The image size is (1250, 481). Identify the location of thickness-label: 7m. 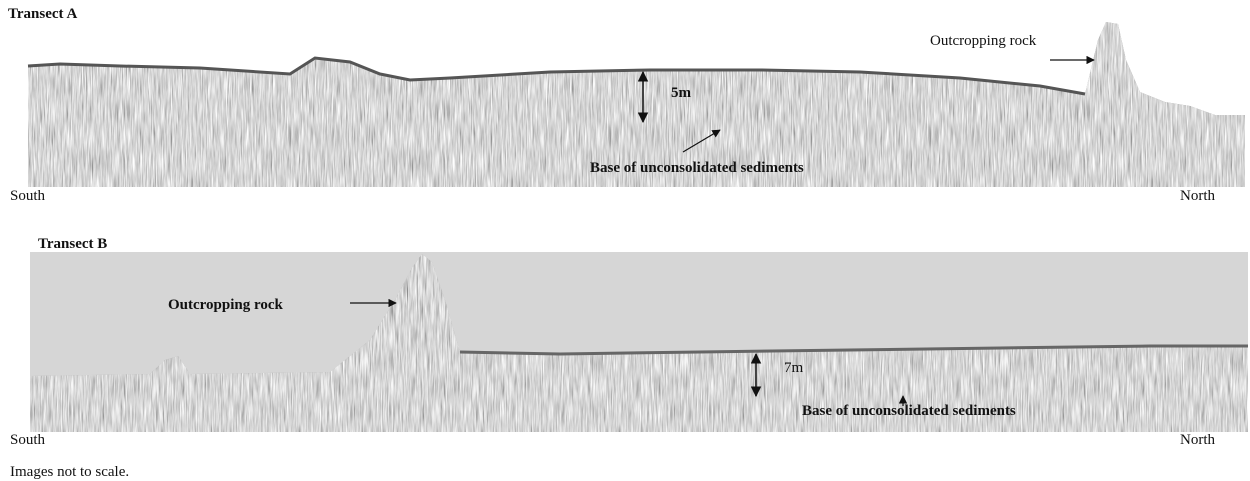
(794, 368).